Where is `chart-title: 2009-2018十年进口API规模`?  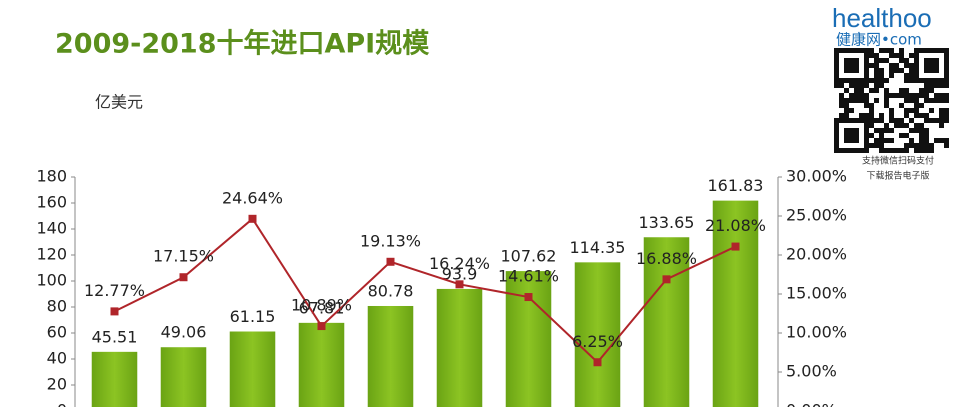 chart-title: 2009-2018十年进口API规模 is located at coordinates (242, 44).